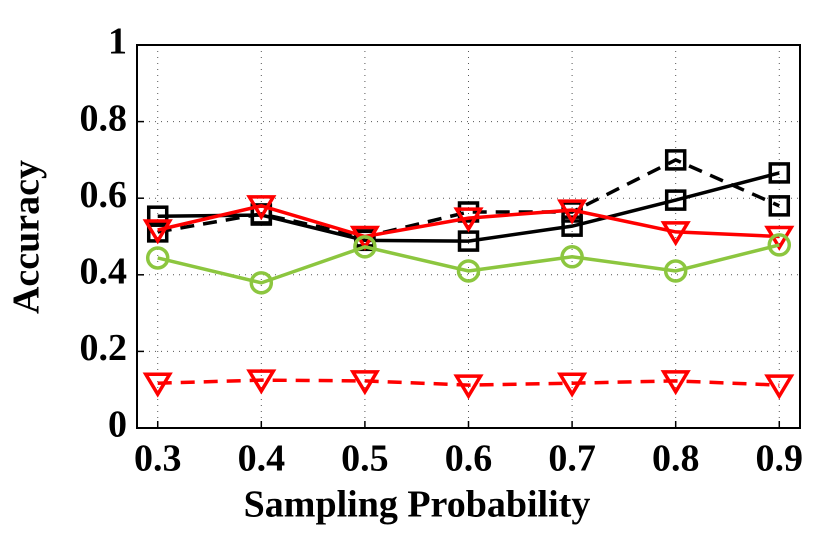  What do you see at coordinates (117, 425) in the screenshot?
I see `y-tick-label: 0` at bounding box center [117, 425].